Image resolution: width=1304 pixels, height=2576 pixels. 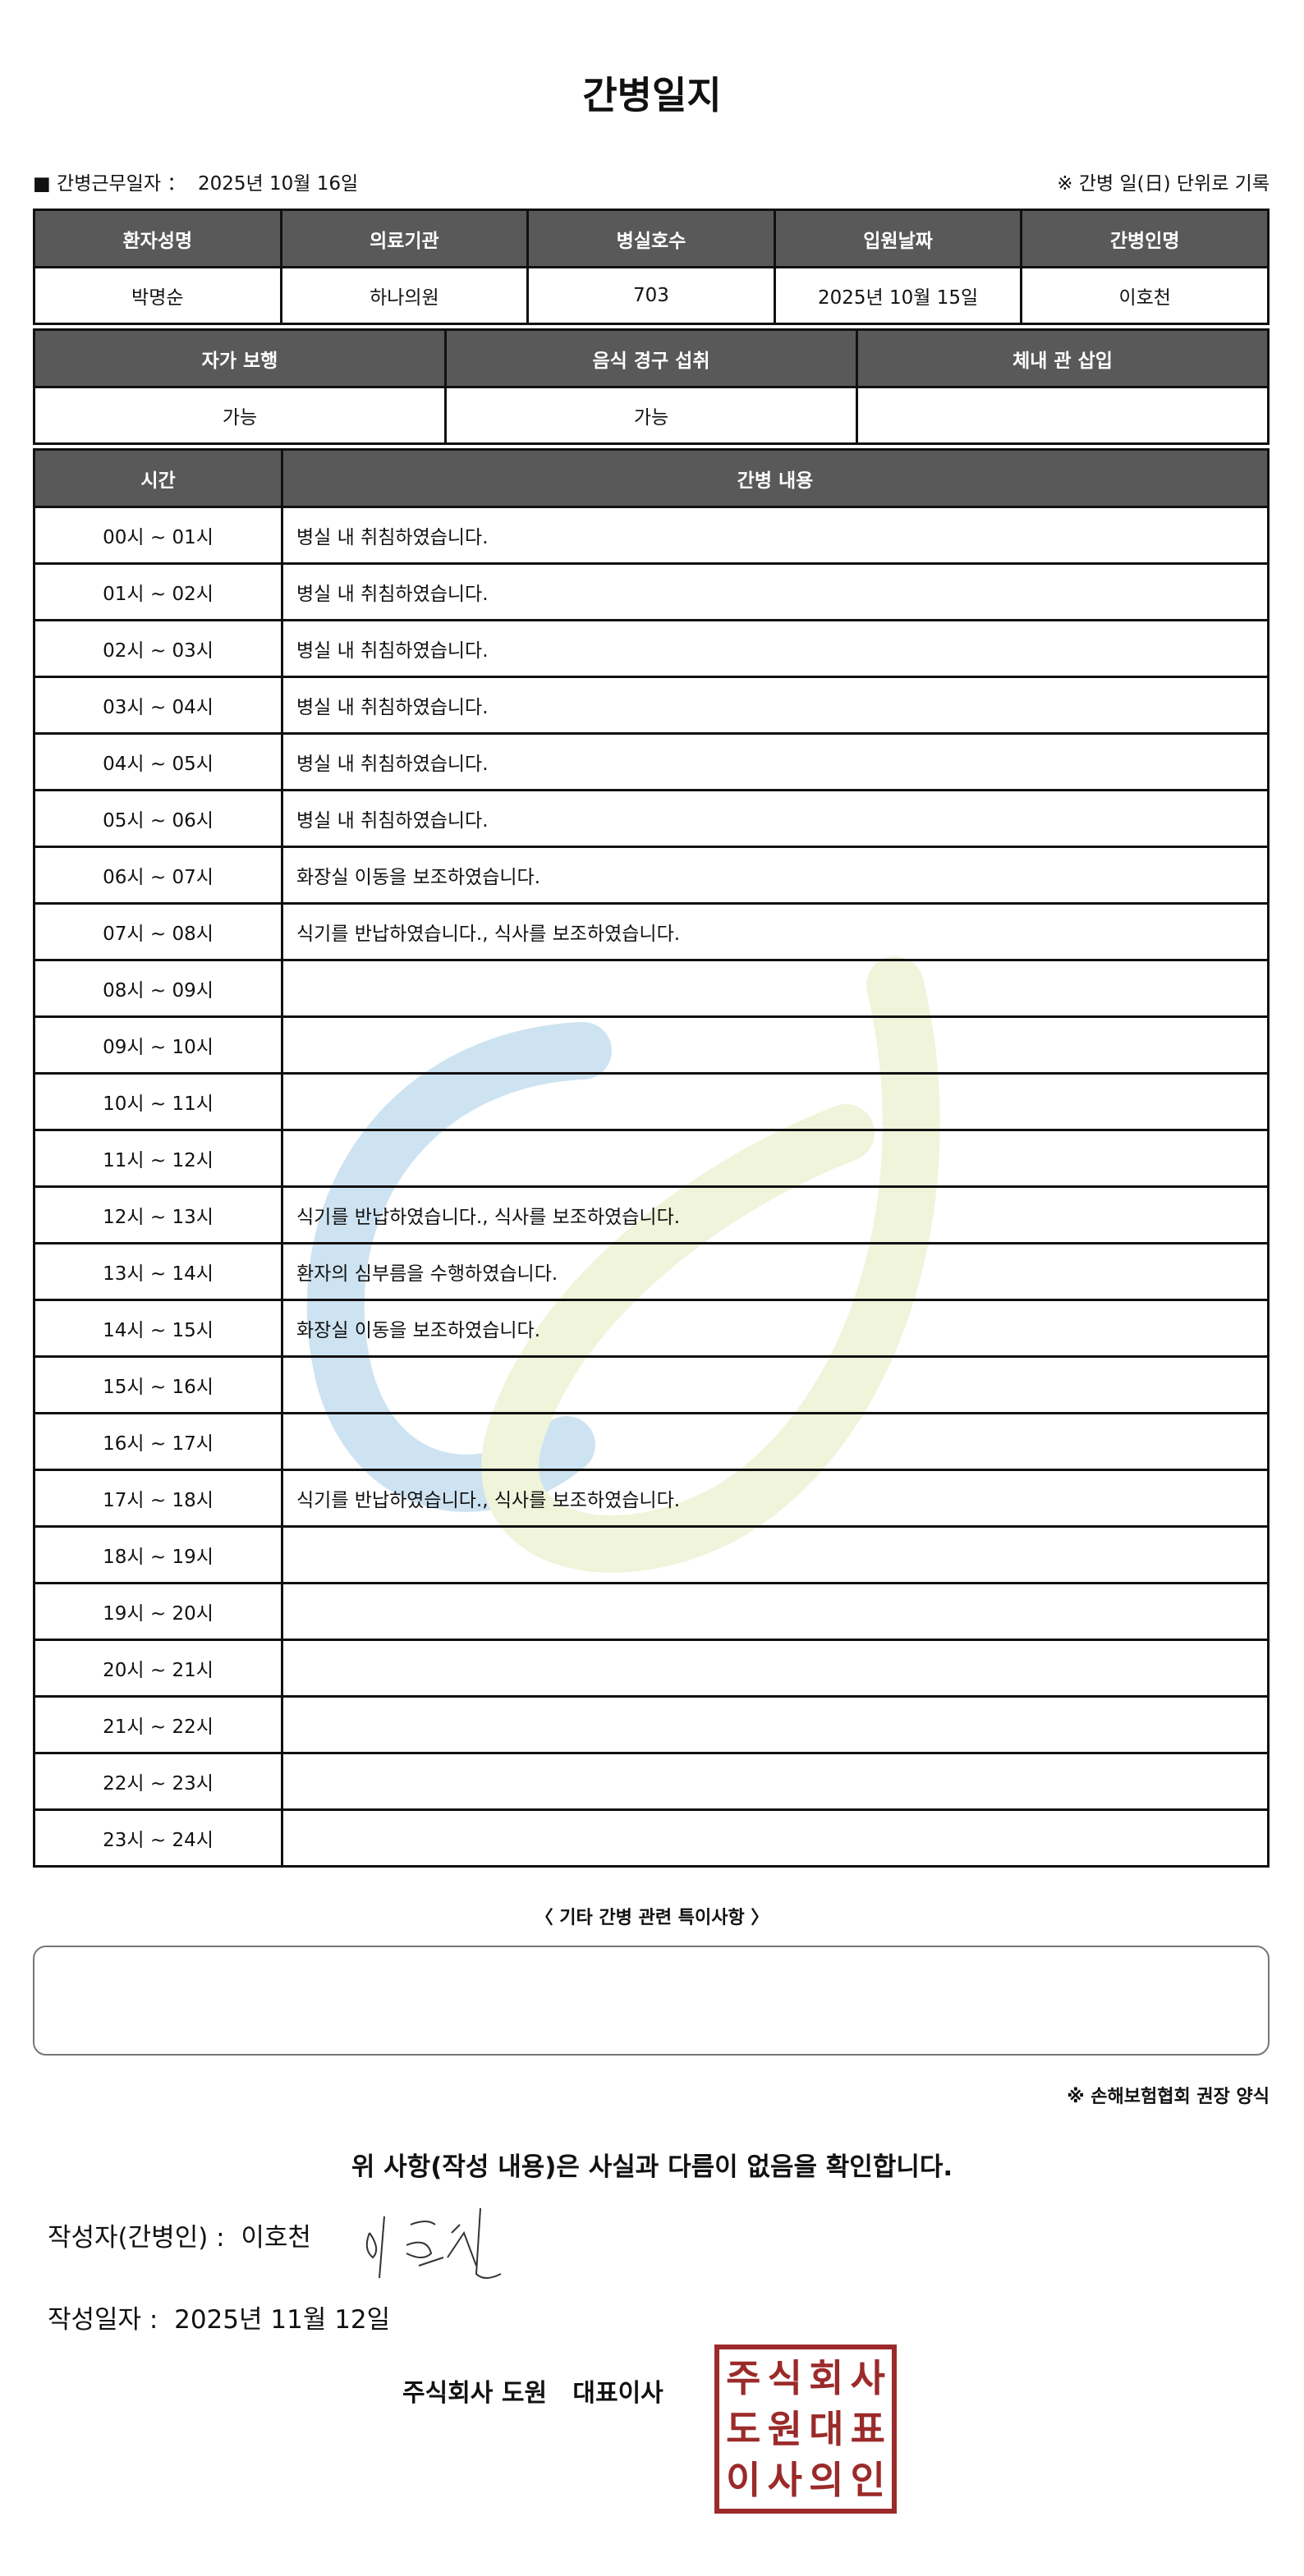 What do you see at coordinates (219, 2317) in the screenshot?
I see `written-date-line: 작성일자 : 2025년 11월 12일` at bounding box center [219, 2317].